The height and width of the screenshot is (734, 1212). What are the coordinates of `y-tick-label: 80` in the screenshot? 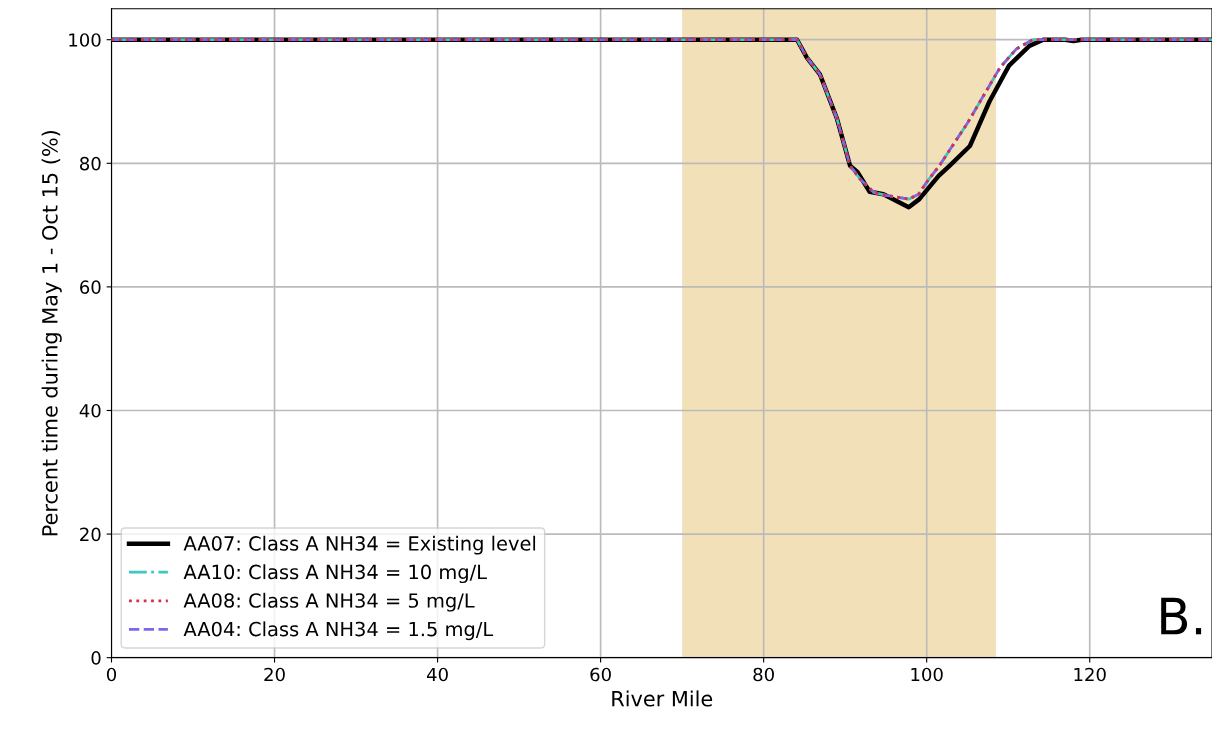 It's located at (90, 163).